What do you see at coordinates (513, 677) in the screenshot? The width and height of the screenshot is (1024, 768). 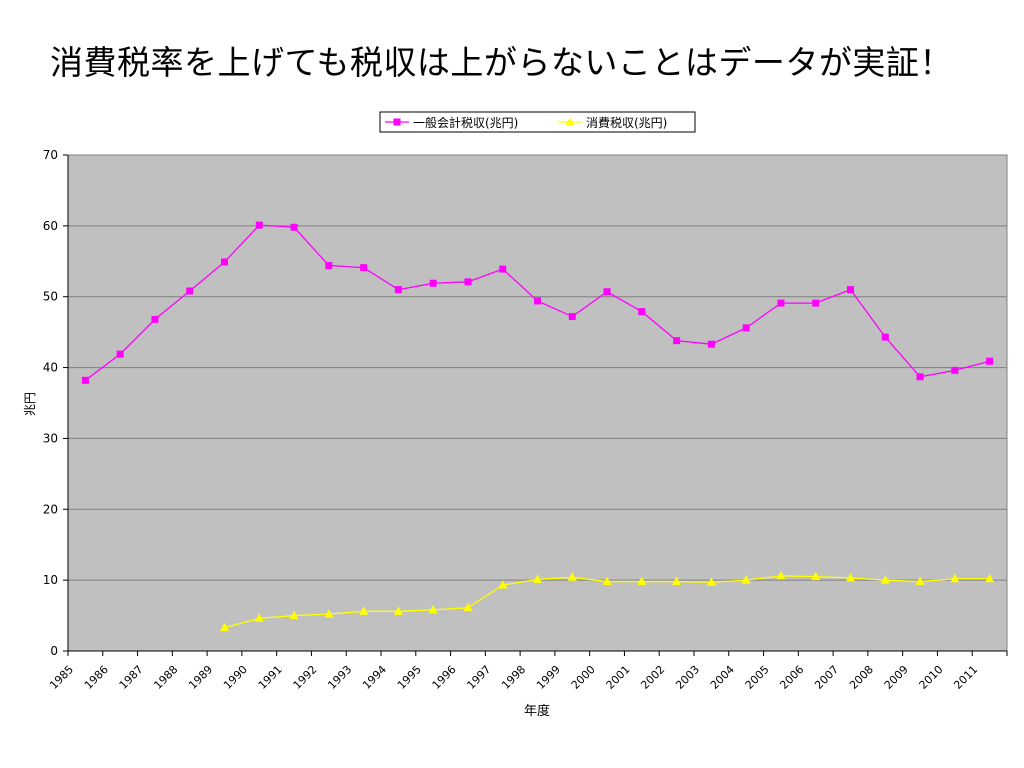 I see `x-tick-label: 1998` at bounding box center [513, 677].